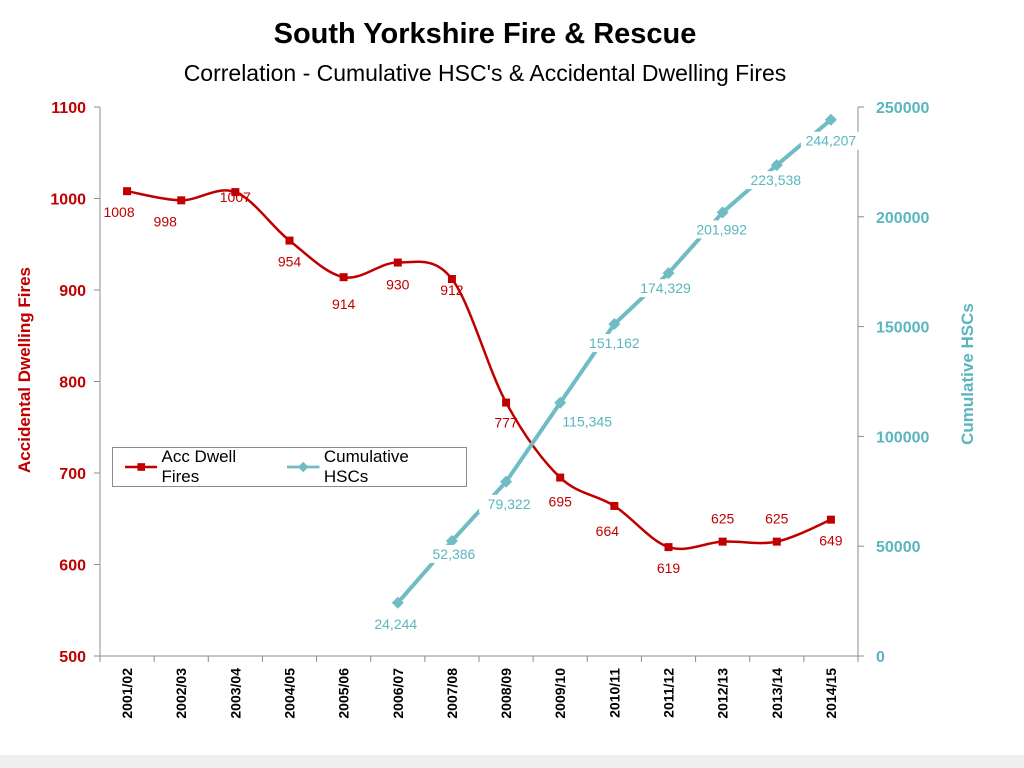  I want to click on legend-item-acc-dwell-fires: Acc Dwell Fires, so click(199, 467).